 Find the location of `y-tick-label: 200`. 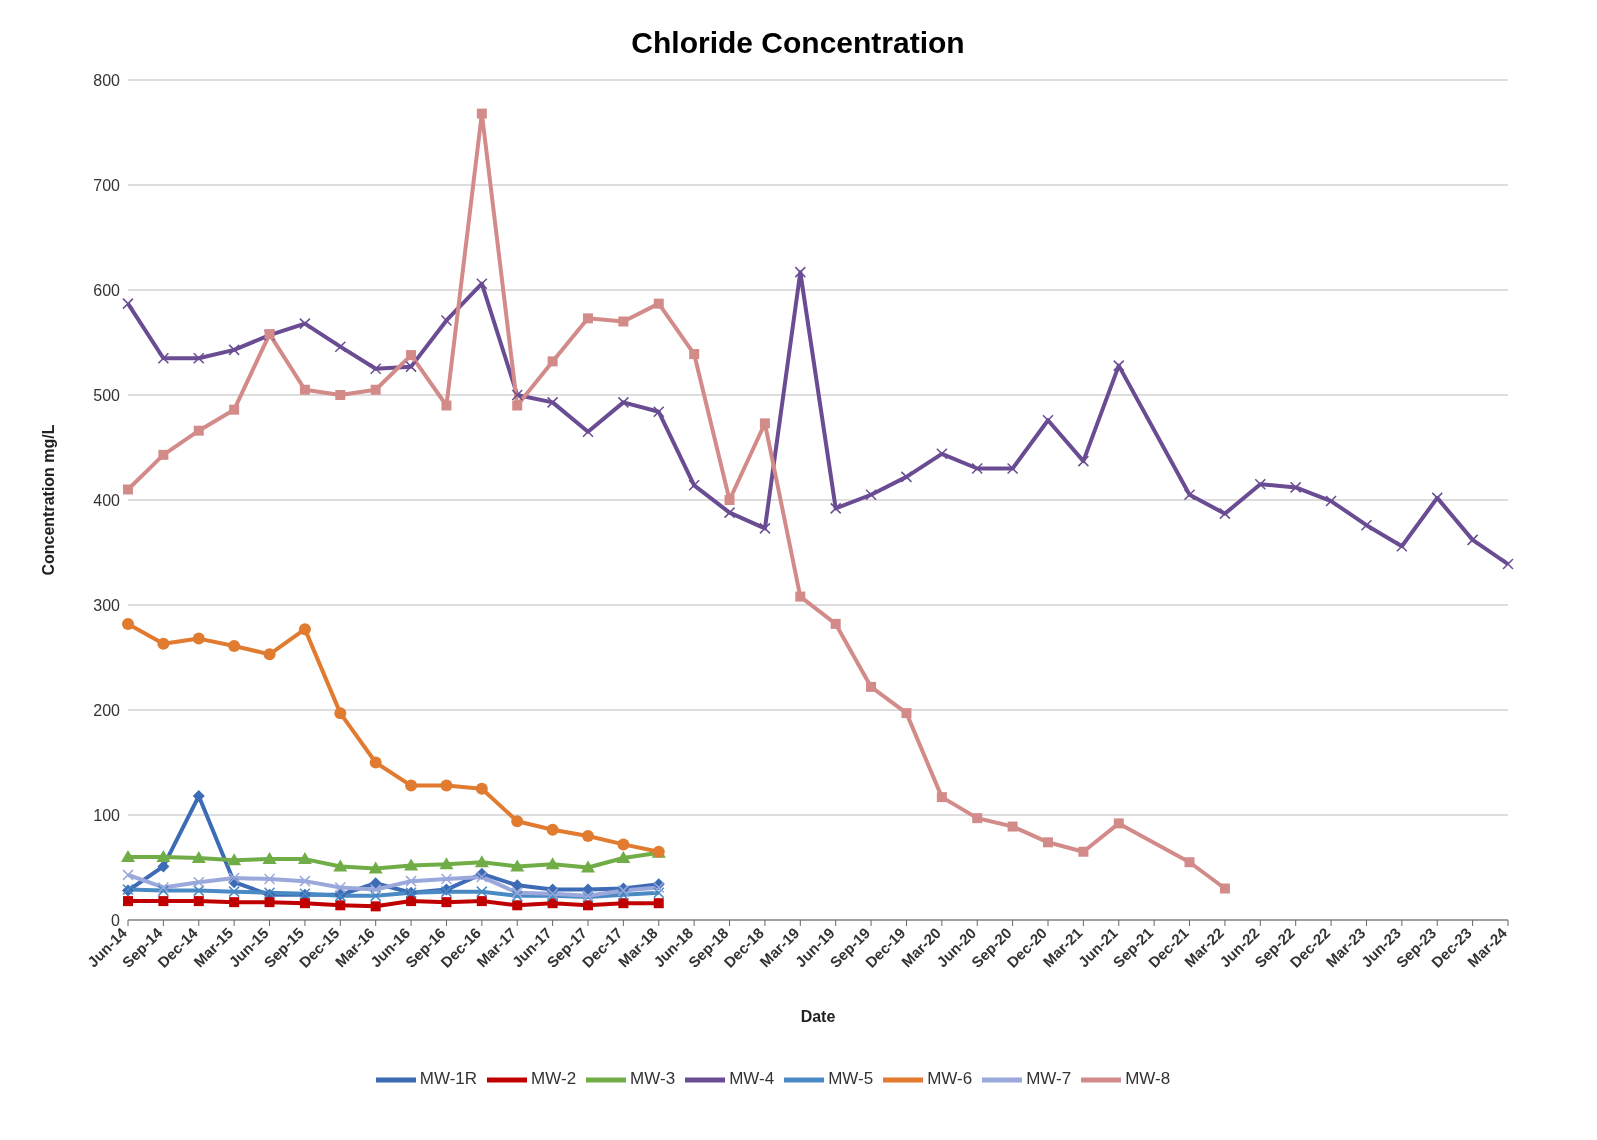

y-tick-label: 200 is located at coordinates (107, 710).